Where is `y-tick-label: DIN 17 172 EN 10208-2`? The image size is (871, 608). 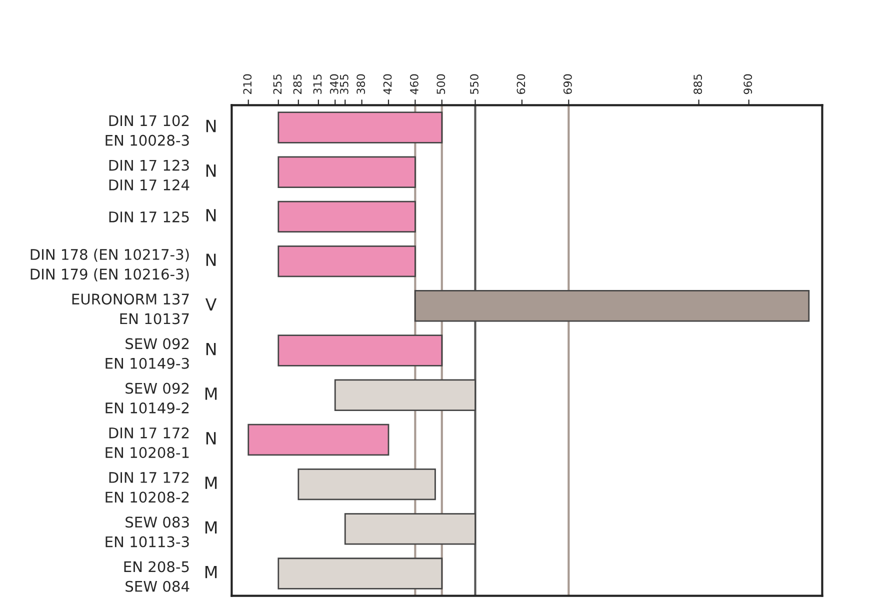
y-tick-label: DIN 17 172 EN 10208-2 is located at coordinates (147, 487).